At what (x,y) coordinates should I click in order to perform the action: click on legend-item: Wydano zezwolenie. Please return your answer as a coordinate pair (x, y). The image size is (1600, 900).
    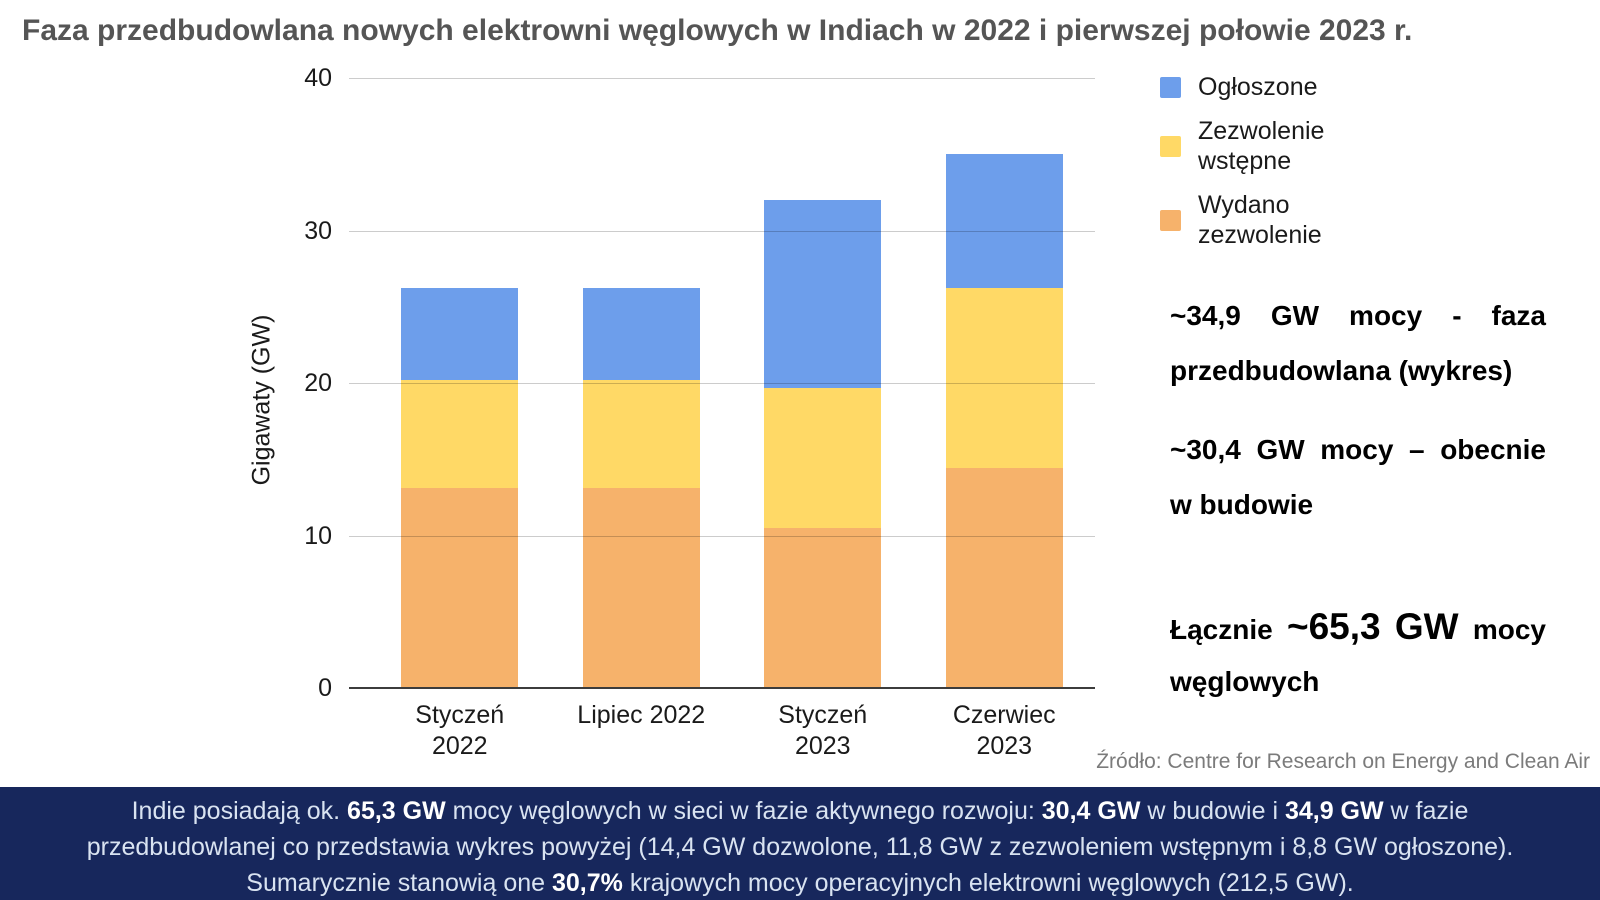
    Looking at the image, I should click on (1261, 220).